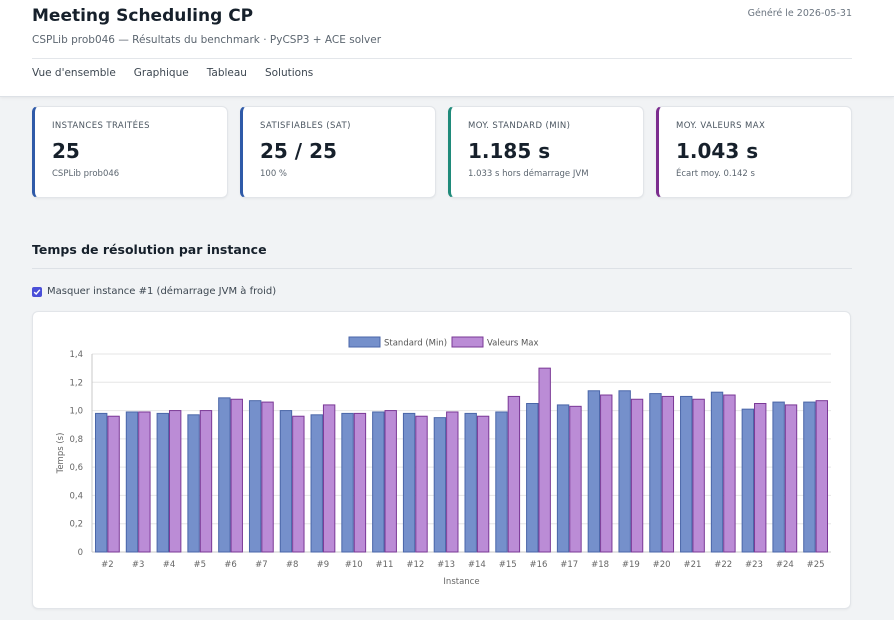  What do you see at coordinates (200, 565) in the screenshot?
I see `x-tick-label: #5` at bounding box center [200, 565].